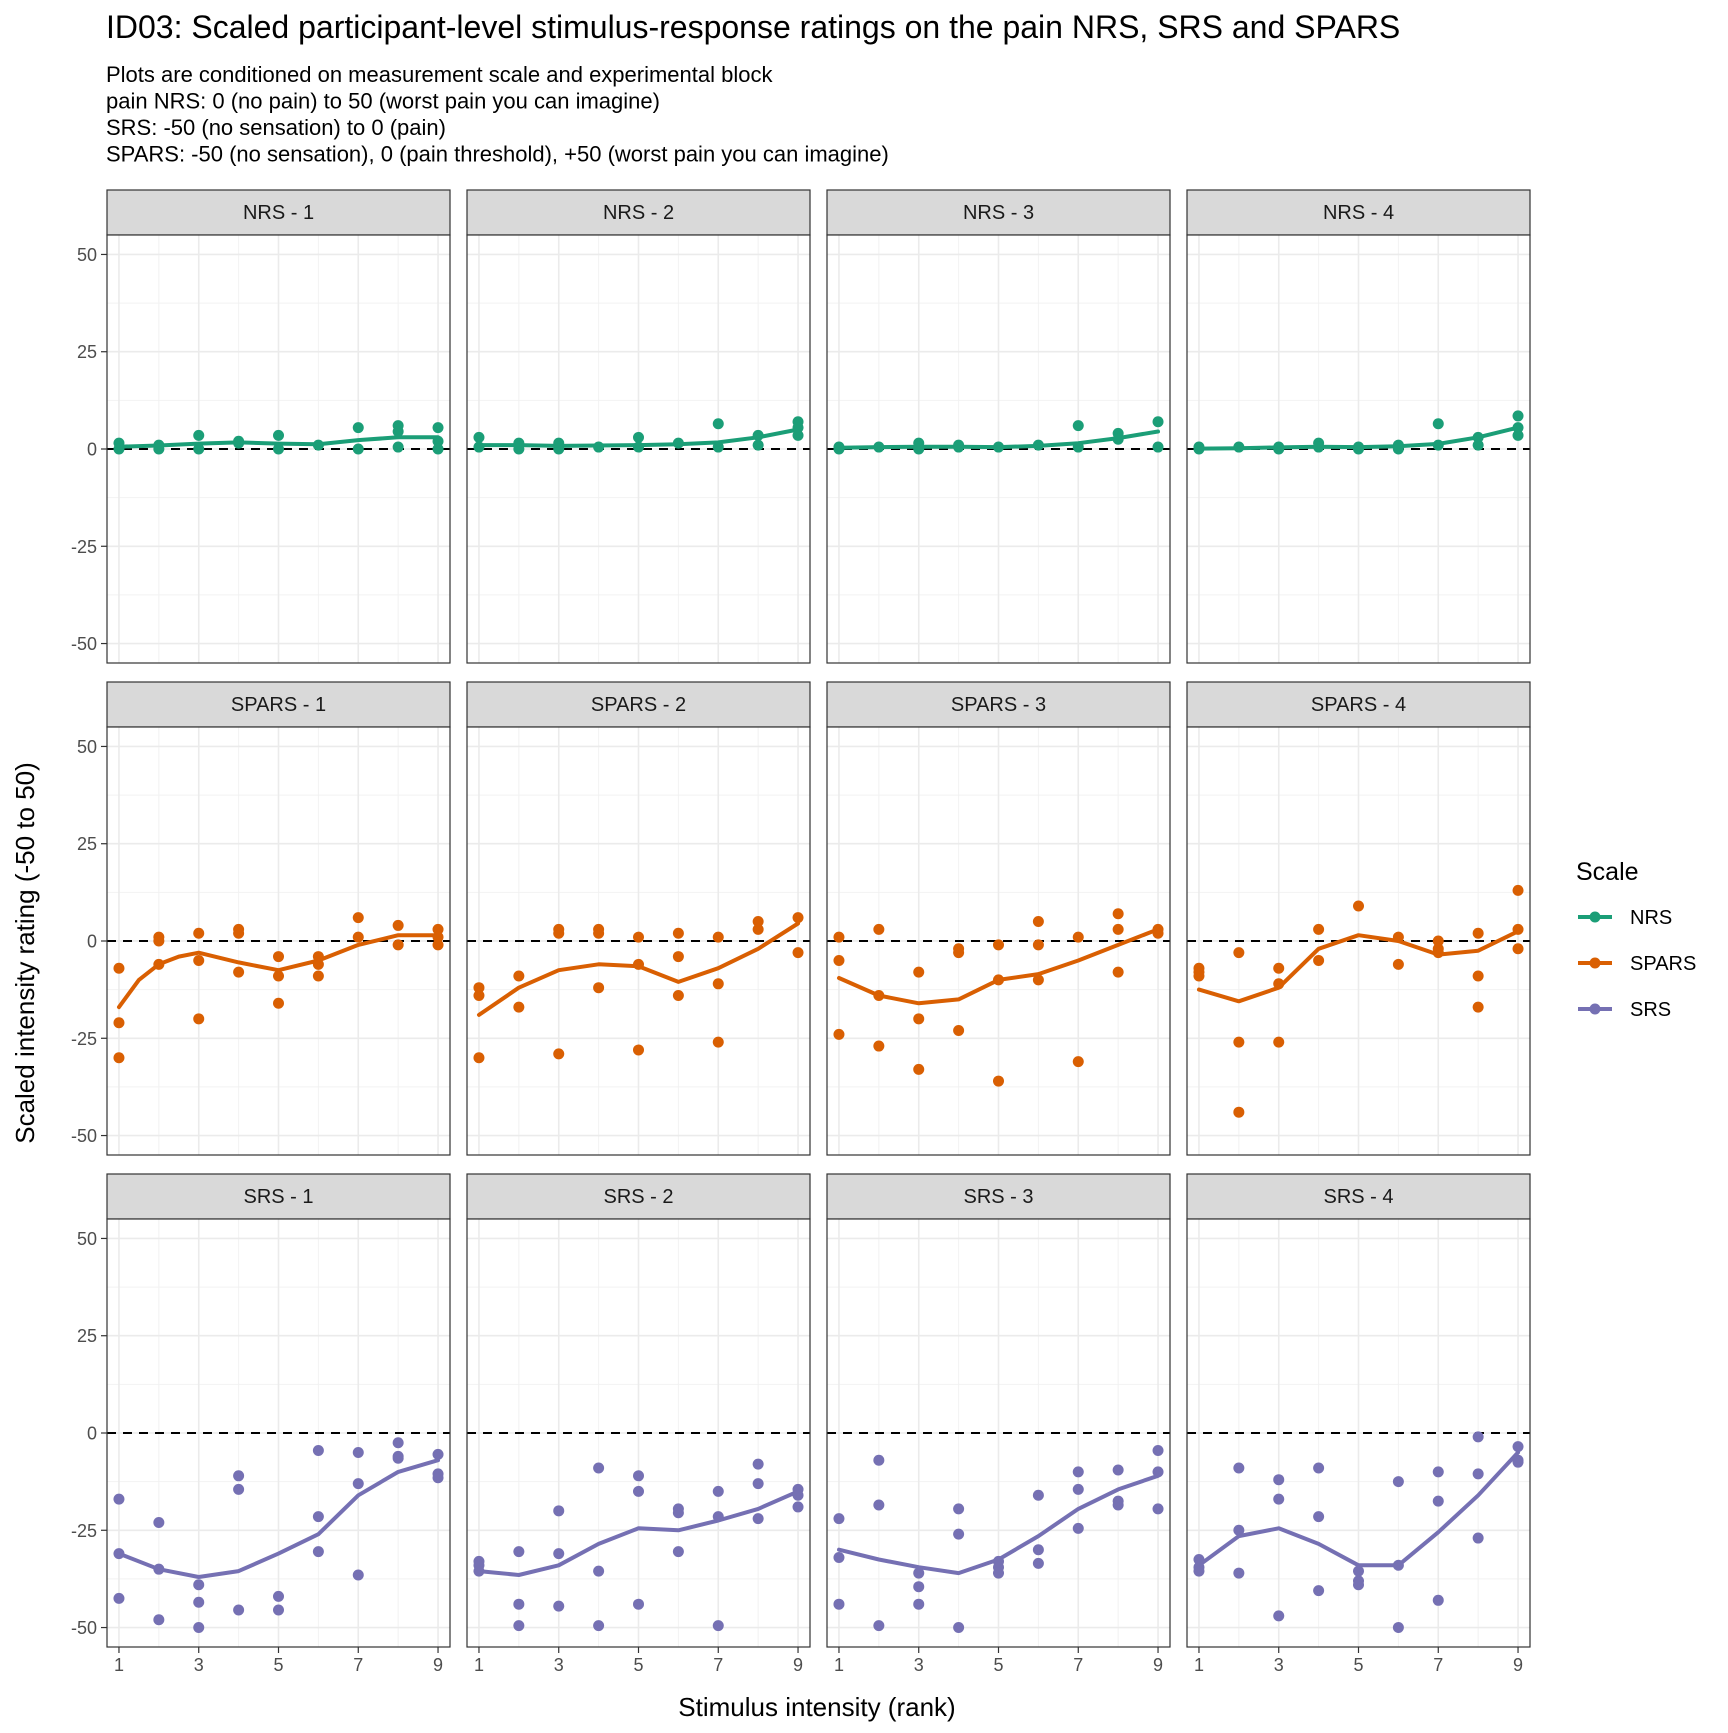  I want to click on facet-panel: SRS - 4, so click(1358, 1410).